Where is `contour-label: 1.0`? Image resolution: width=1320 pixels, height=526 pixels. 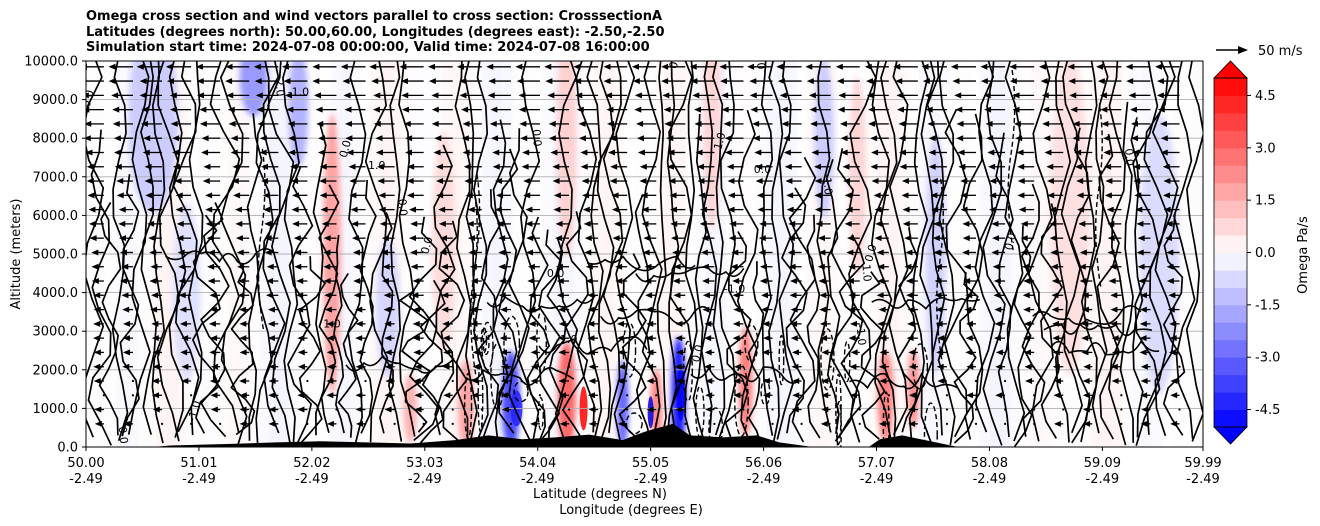 contour-label: 1.0 is located at coordinates (719, 141).